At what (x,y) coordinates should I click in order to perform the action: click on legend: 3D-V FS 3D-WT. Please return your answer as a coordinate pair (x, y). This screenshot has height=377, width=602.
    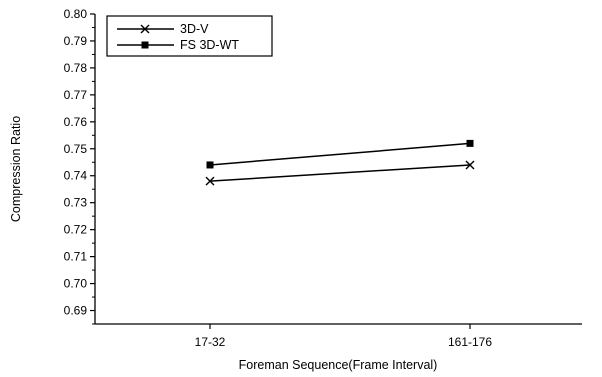
    Looking at the image, I should click on (189, 36).